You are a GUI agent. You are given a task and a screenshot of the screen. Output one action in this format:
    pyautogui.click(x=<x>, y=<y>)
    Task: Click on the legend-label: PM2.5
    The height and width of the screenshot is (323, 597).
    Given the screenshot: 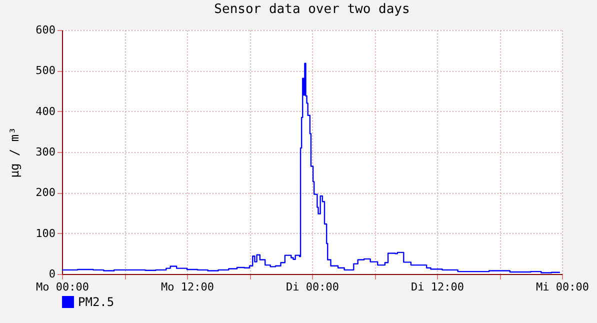 What is the action you would take?
    pyautogui.click(x=96, y=302)
    